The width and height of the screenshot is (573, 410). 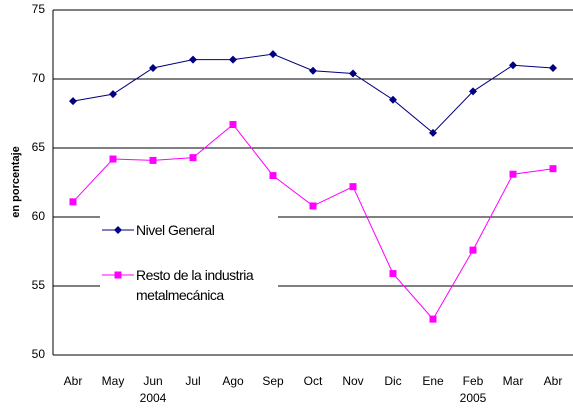 What do you see at coordinates (473, 381) in the screenshot?
I see `x-tick-label: Feb` at bounding box center [473, 381].